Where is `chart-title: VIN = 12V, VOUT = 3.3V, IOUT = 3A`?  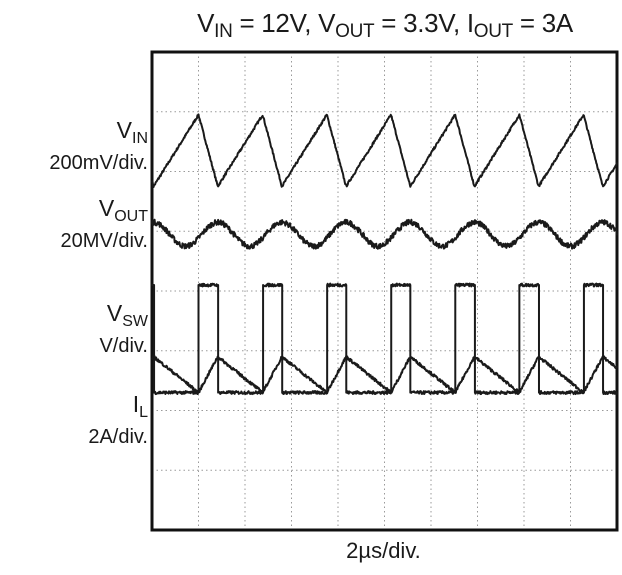
chart-title: VIN = 12V, VOUT = 3.3V, IOUT = 3A is located at coordinates (385, 25).